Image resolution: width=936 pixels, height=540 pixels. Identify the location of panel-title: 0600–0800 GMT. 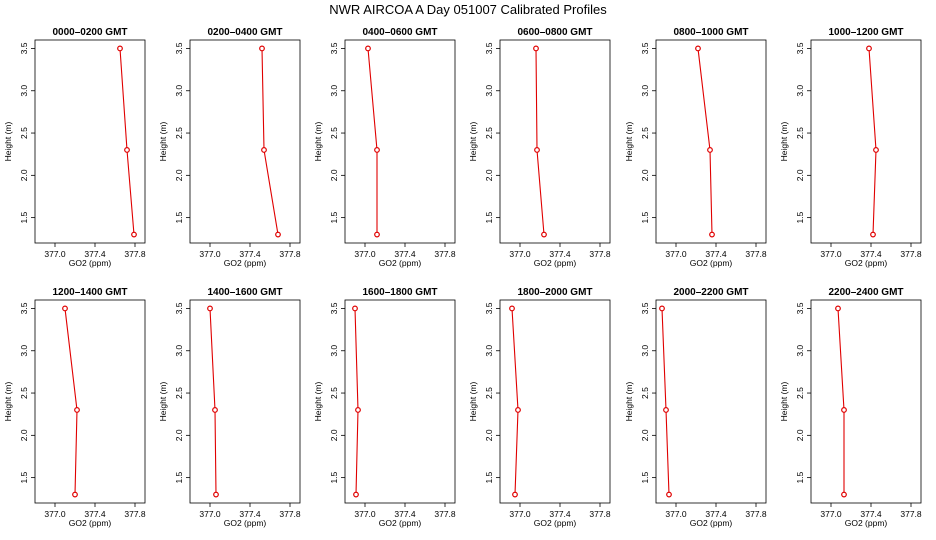
(554, 32).